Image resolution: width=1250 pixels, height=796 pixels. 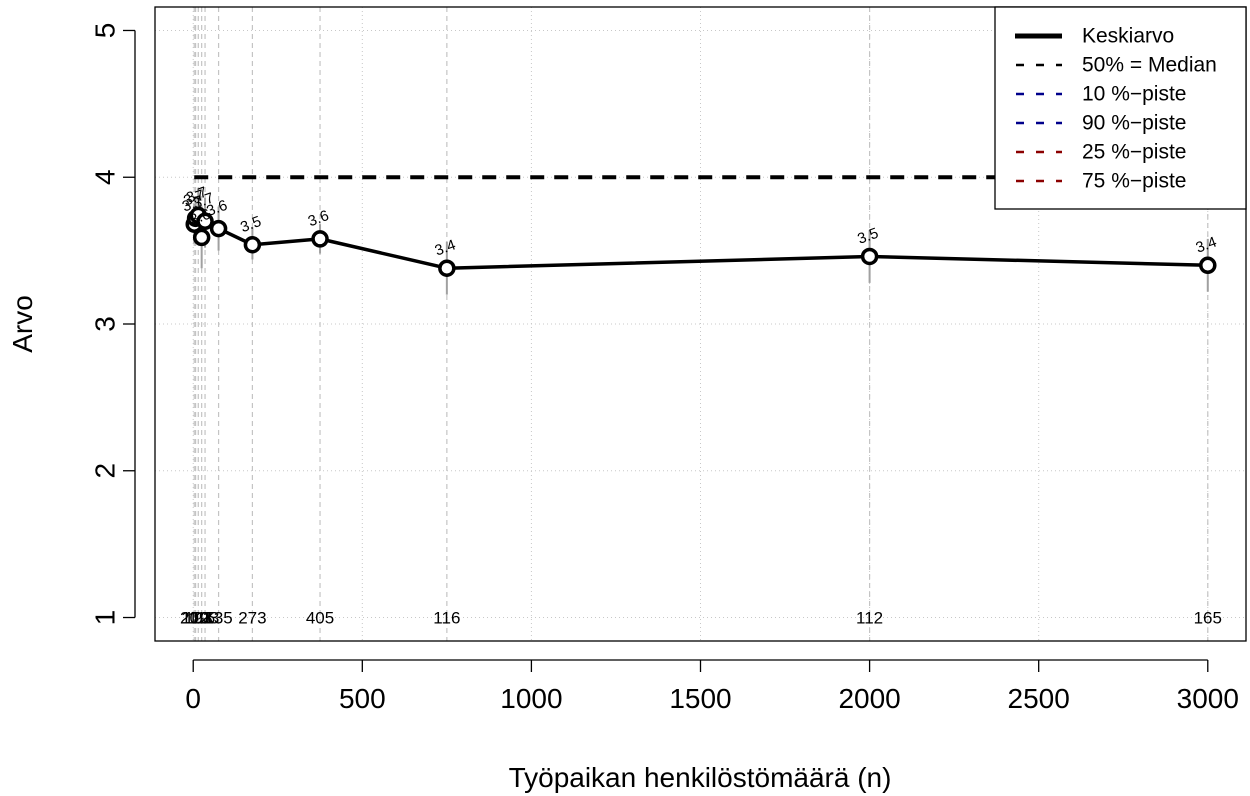 What do you see at coordinates (869, 618) in the screenshot?
I see `count-label: 112` at bounding box center [869, 618].